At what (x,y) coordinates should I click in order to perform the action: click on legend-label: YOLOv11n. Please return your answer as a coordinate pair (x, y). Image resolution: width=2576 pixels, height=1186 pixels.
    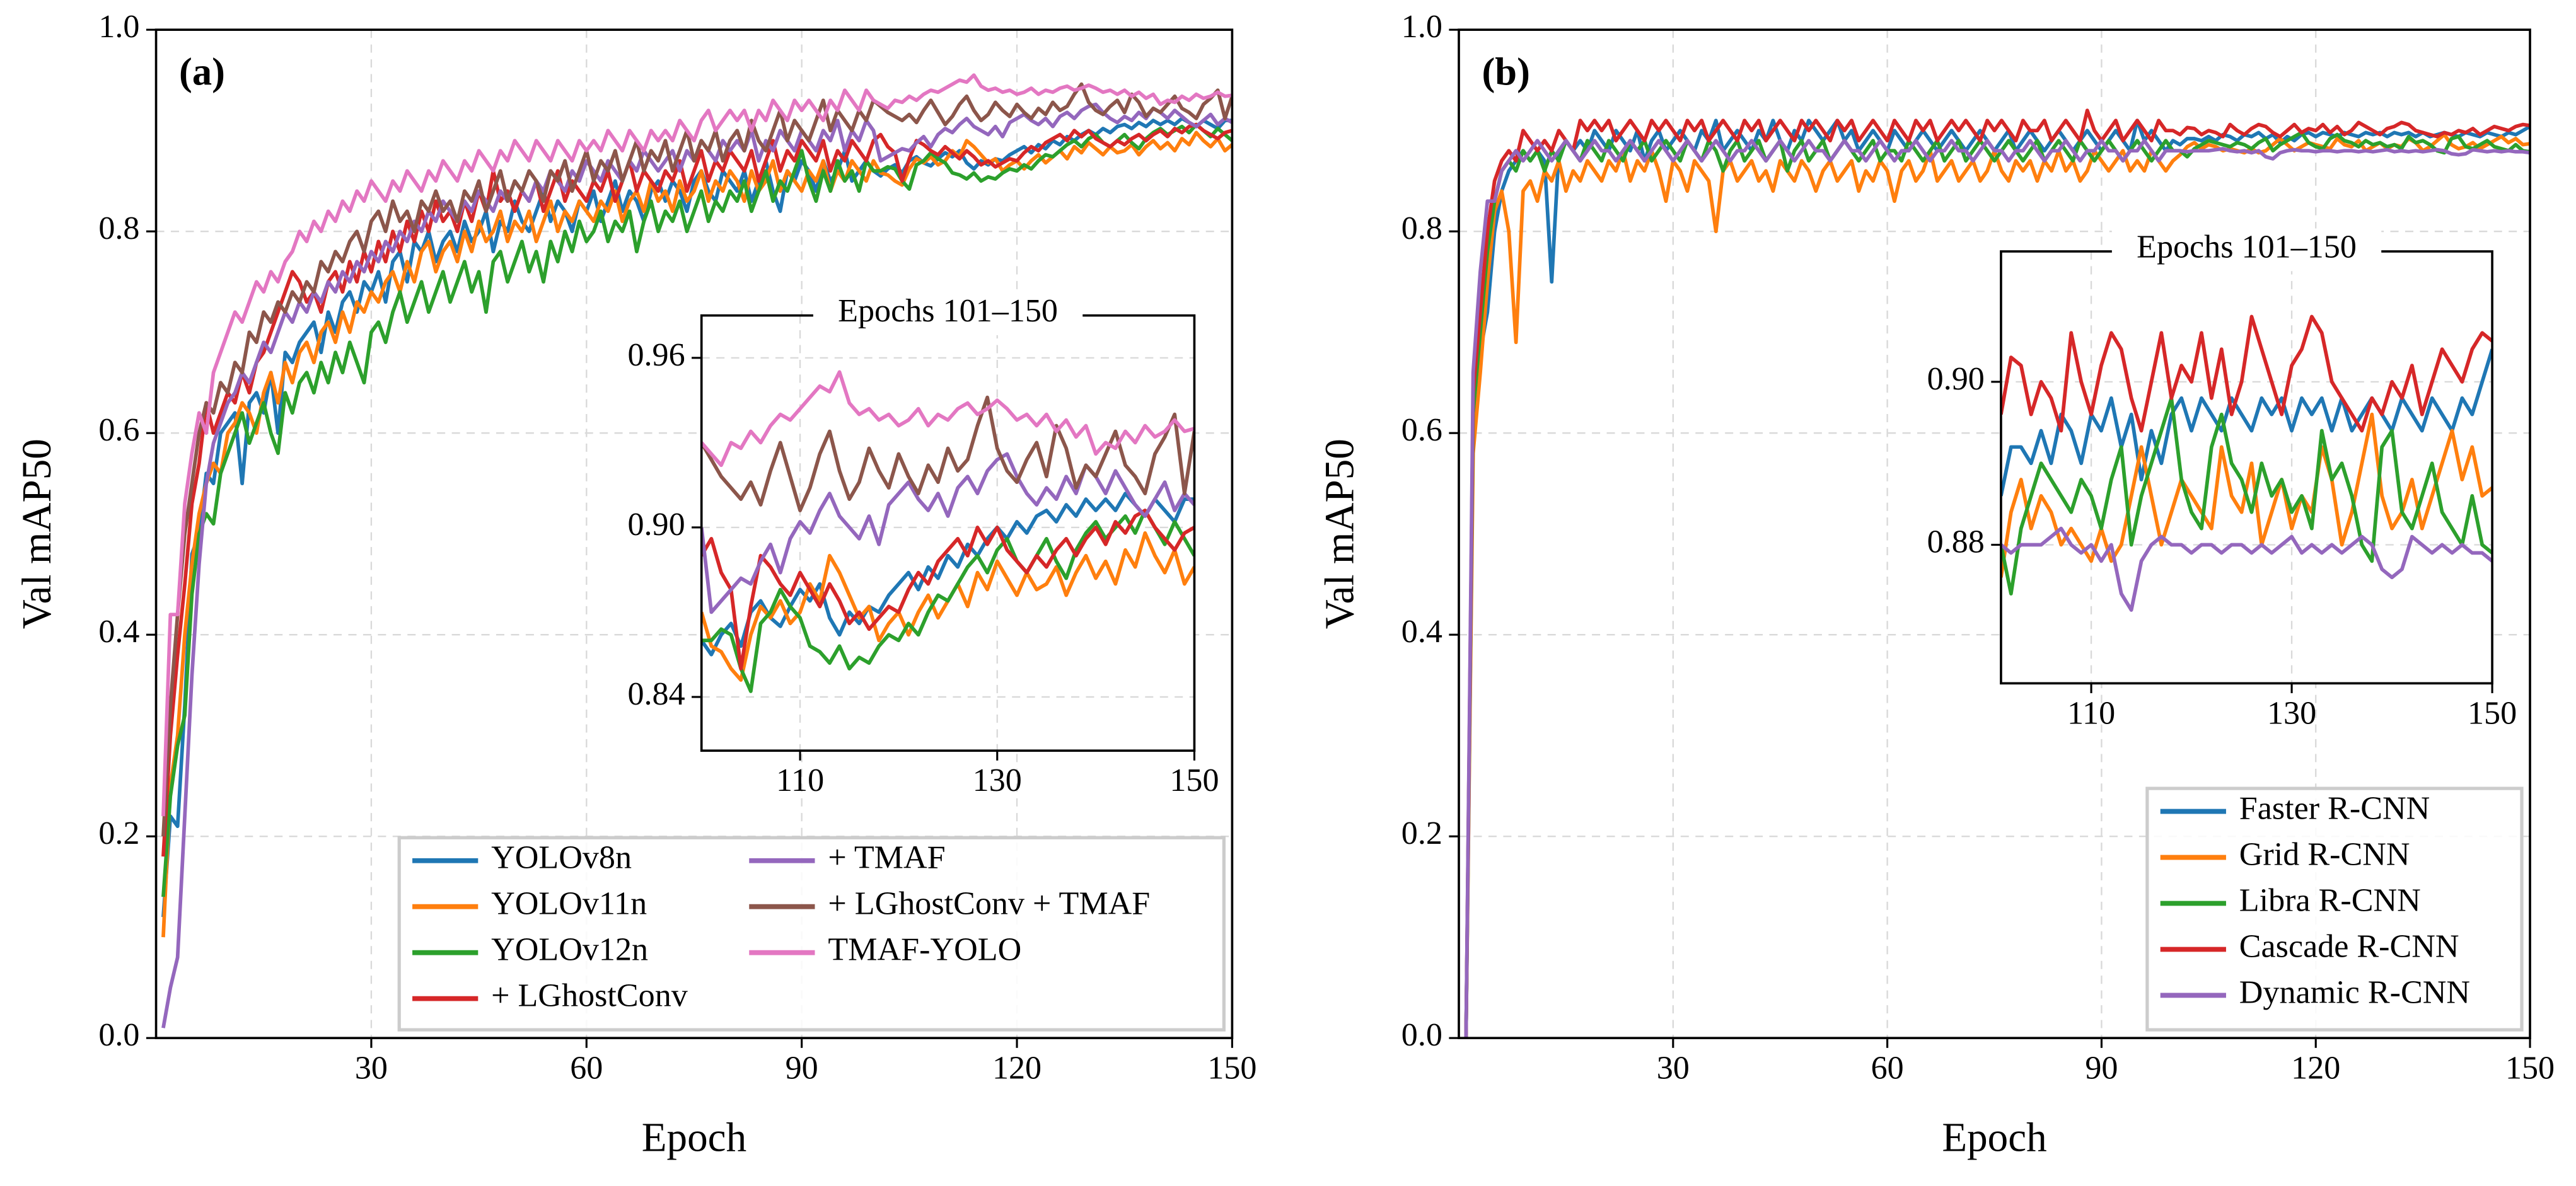
    Looking at the image, I should click on (569, 904).